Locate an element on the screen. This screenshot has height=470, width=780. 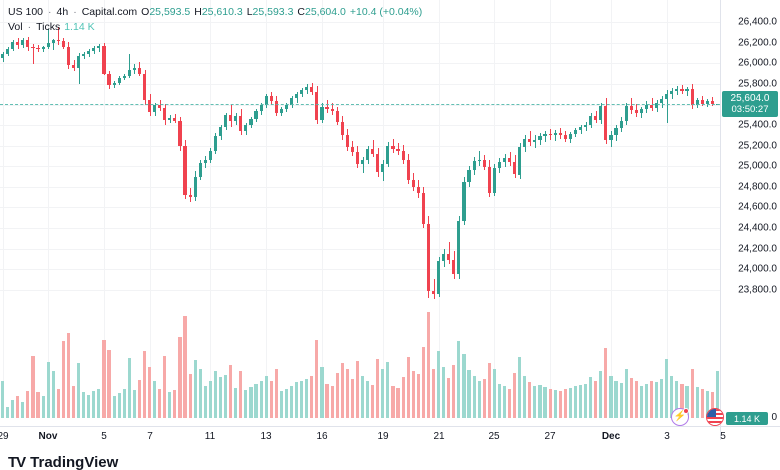
time-tick-label: 3 is located at coordinates (667, 436).